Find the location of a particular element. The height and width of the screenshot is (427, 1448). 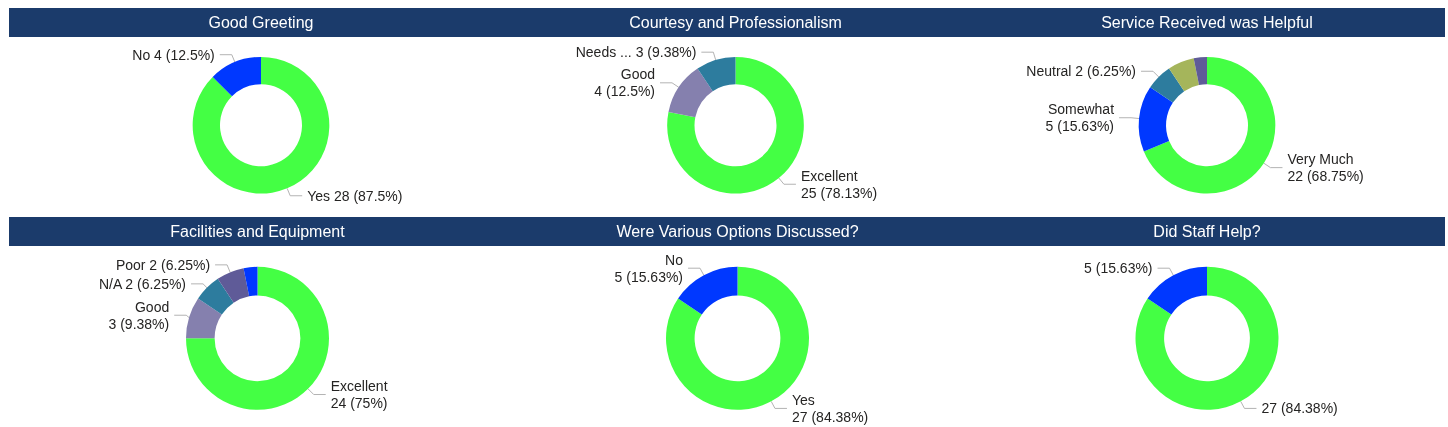

chart-title: Were Various Options Discussed? is located at coordinates (737, 231).